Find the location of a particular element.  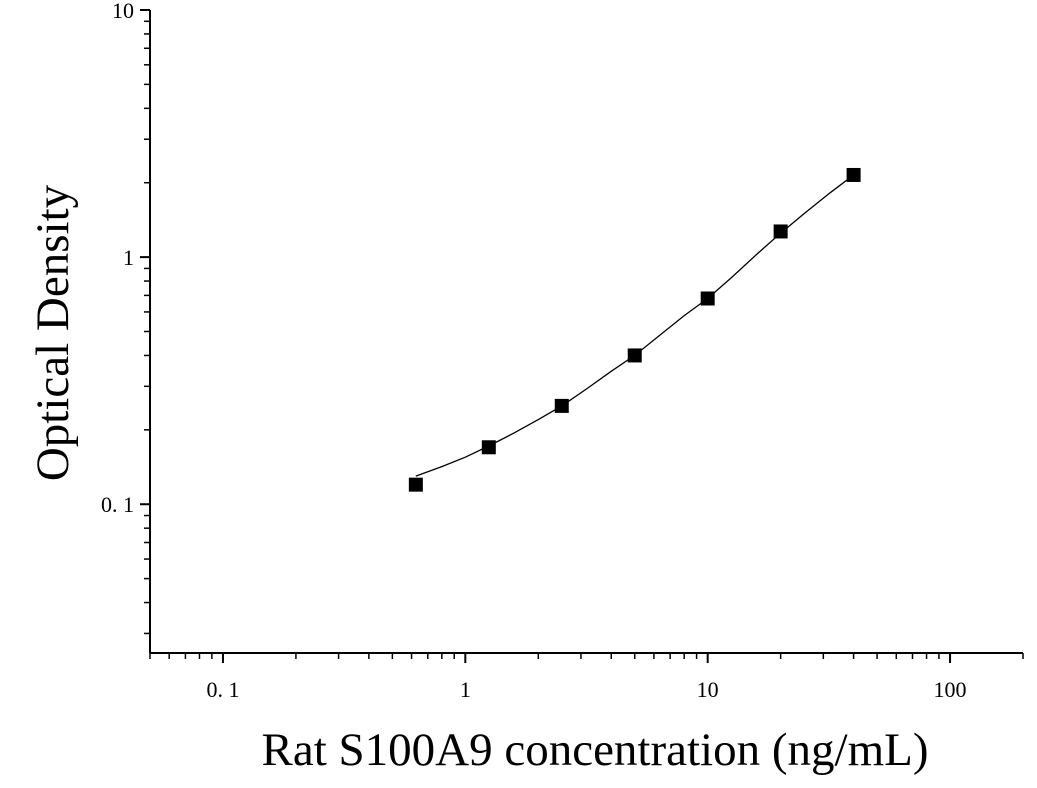

x-tick-label: 0. 1 is located at coordinates (222, 689).